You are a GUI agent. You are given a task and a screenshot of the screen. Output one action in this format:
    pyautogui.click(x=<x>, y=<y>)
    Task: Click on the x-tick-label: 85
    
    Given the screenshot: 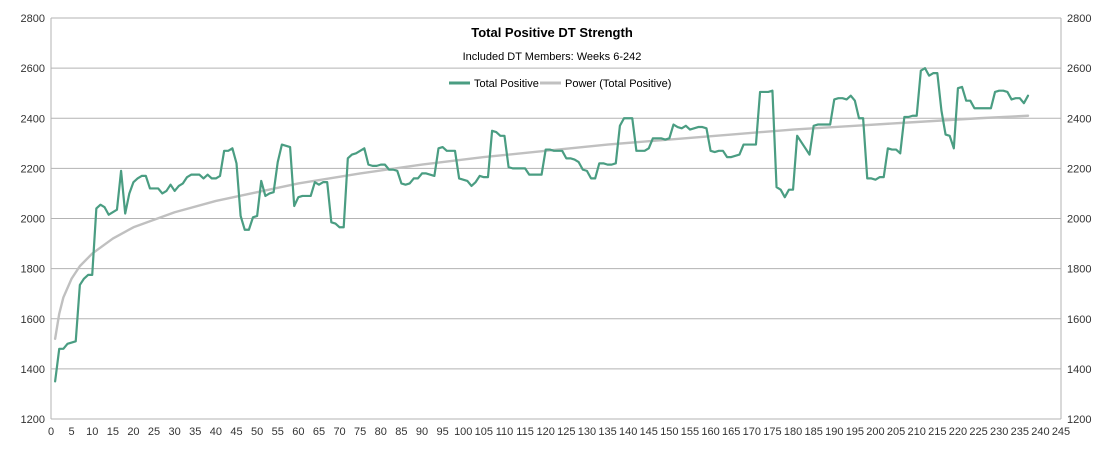 What is the action you would take?
    pyautogui.click(x=401, y=432)
    